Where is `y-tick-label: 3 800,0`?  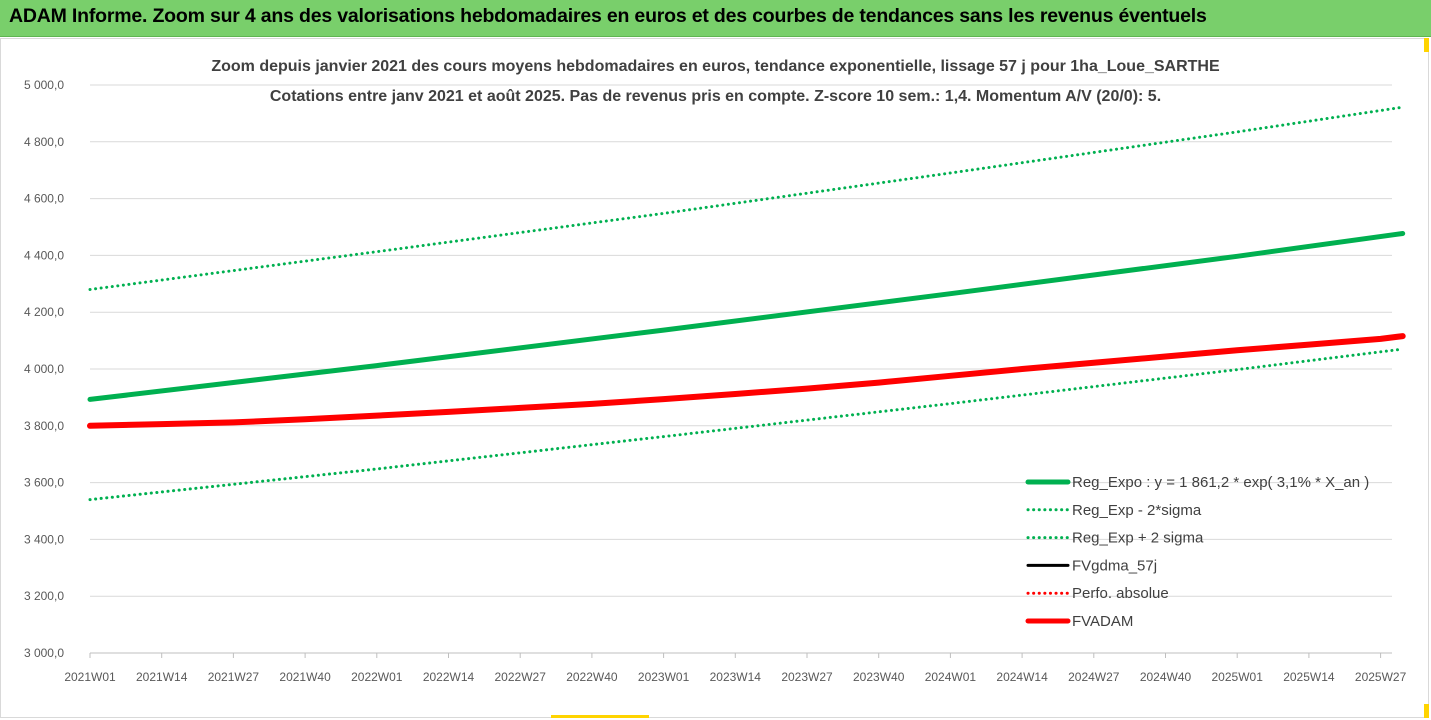
y-tick-label: 3 800,0 is located at coordinates (44, 426).